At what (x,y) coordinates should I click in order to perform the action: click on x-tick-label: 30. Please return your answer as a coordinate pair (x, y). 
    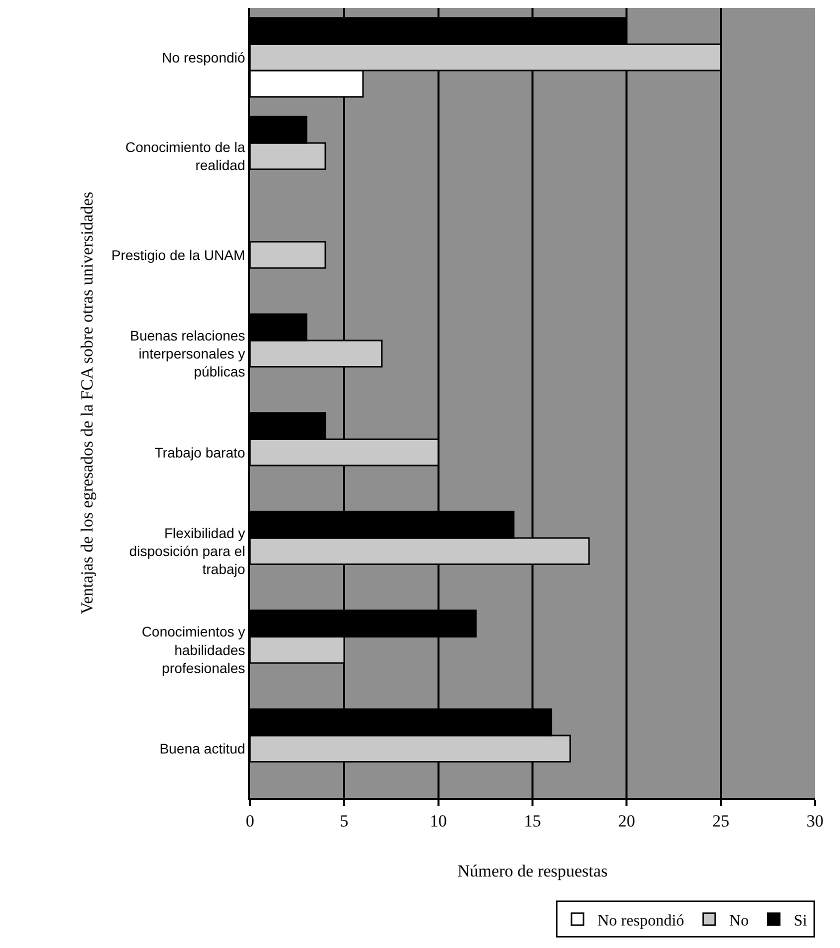
    Looking at the image, I should click on (815, 820).